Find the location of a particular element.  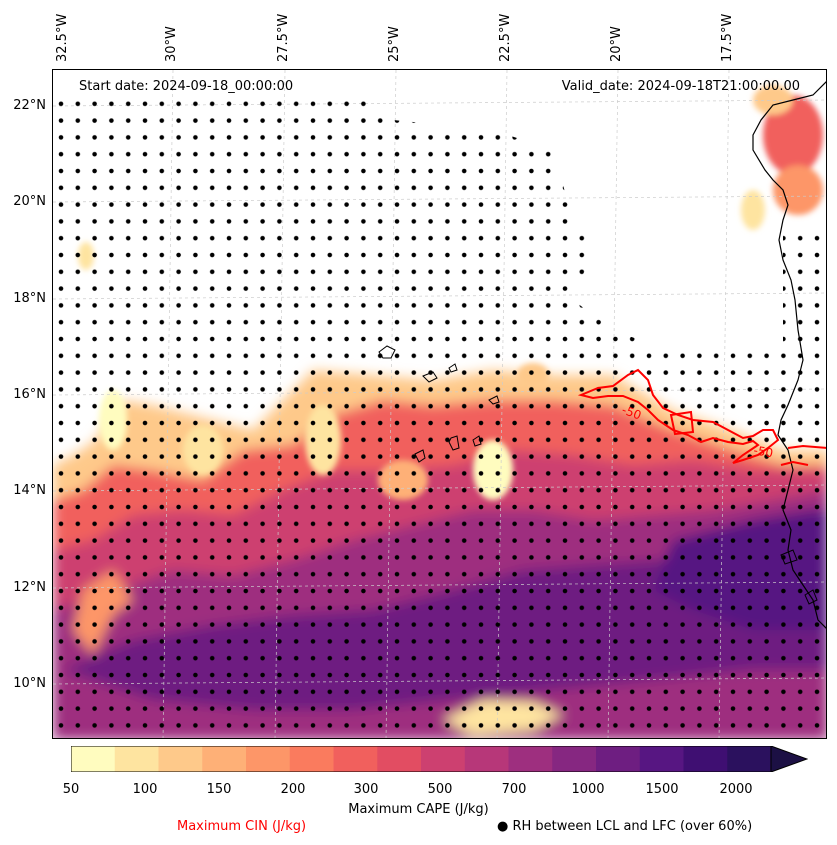

lat-tick-label: 16°N is located at coordinates (29, 394).